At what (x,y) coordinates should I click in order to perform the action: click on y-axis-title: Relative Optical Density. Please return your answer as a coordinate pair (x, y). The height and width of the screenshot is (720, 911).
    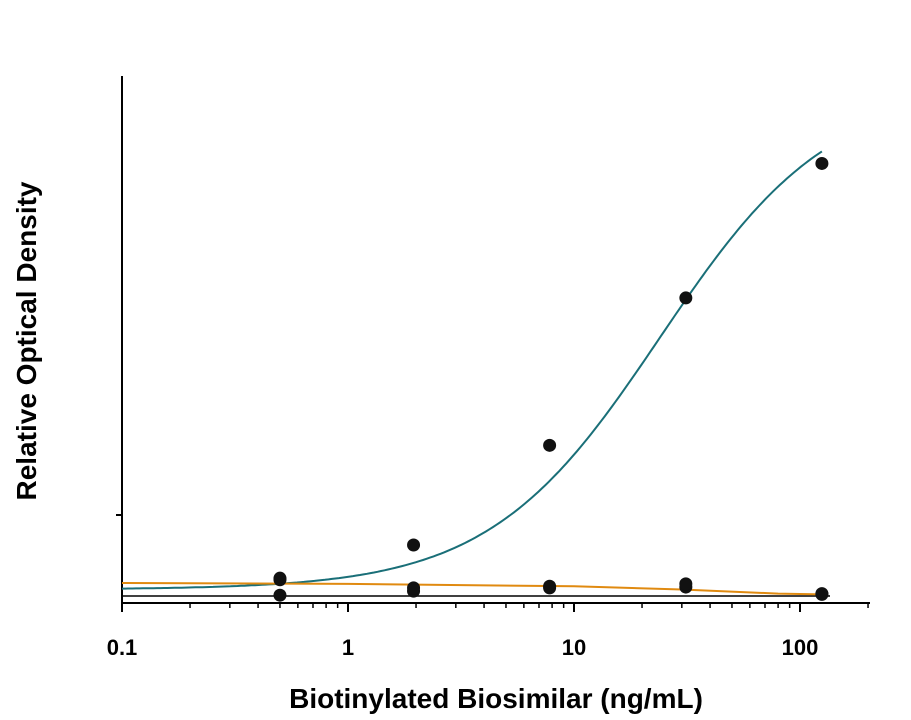
    Looking at the image, I should click on (26, 340).